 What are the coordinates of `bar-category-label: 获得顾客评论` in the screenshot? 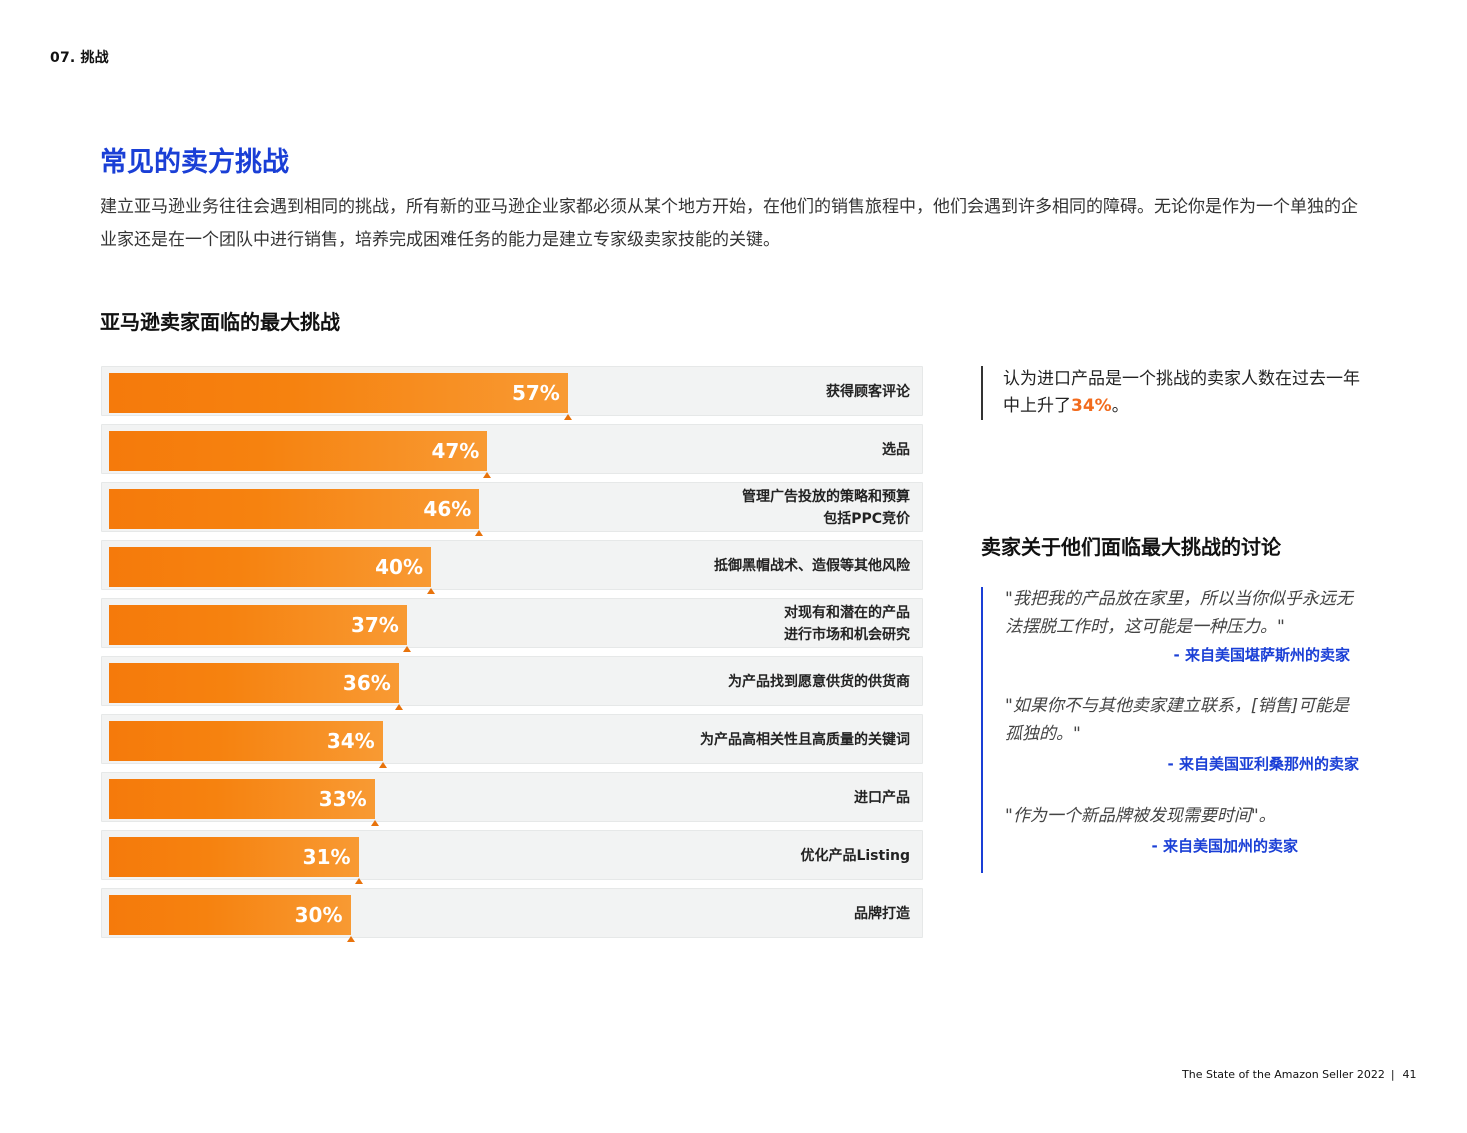 It's located at (868, 392).